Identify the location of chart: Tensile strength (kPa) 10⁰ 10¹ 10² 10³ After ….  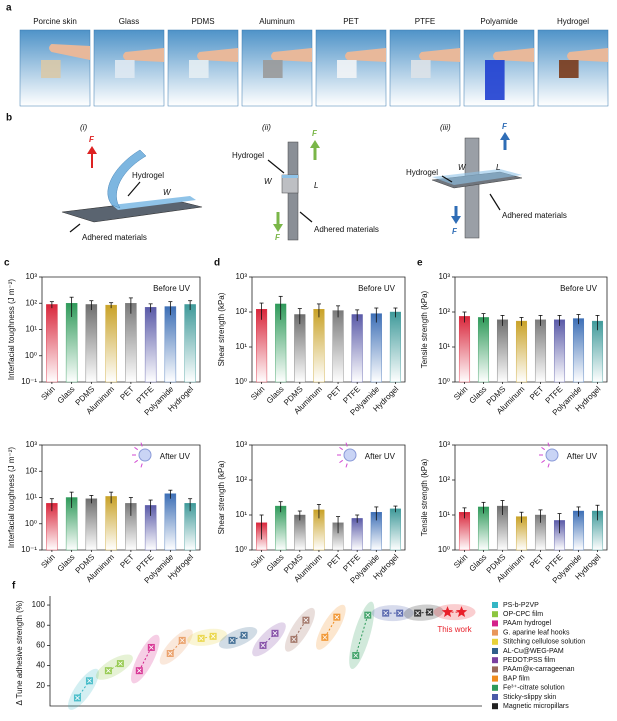
(514, 512).